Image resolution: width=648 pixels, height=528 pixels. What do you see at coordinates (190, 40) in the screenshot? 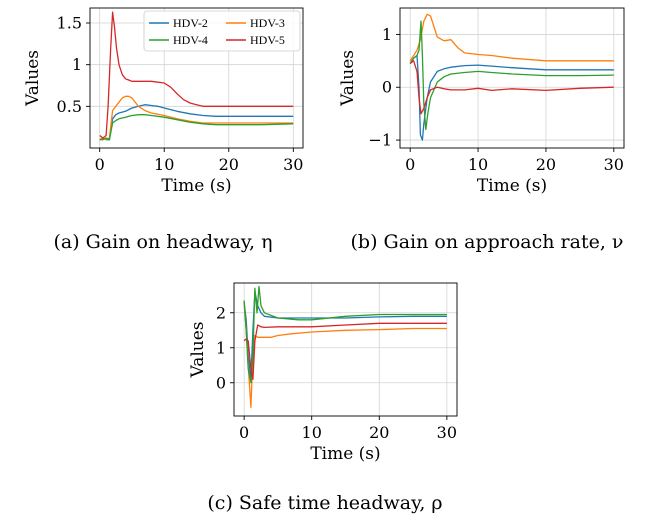
I see `legend-entry: HDV-4` at bounding box center [190, 40].